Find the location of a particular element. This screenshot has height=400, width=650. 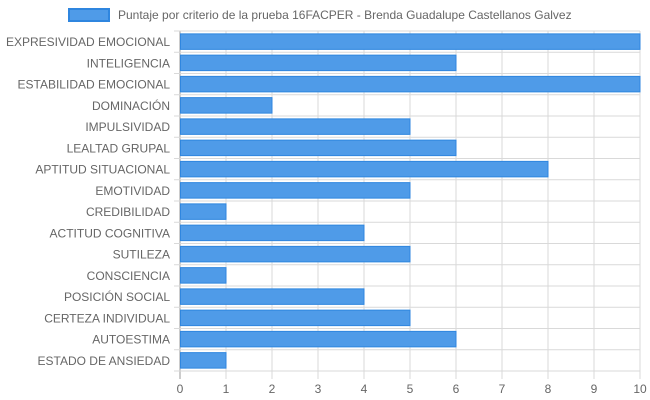

x-tick-label: 3 is located at coordinates (318, 389).